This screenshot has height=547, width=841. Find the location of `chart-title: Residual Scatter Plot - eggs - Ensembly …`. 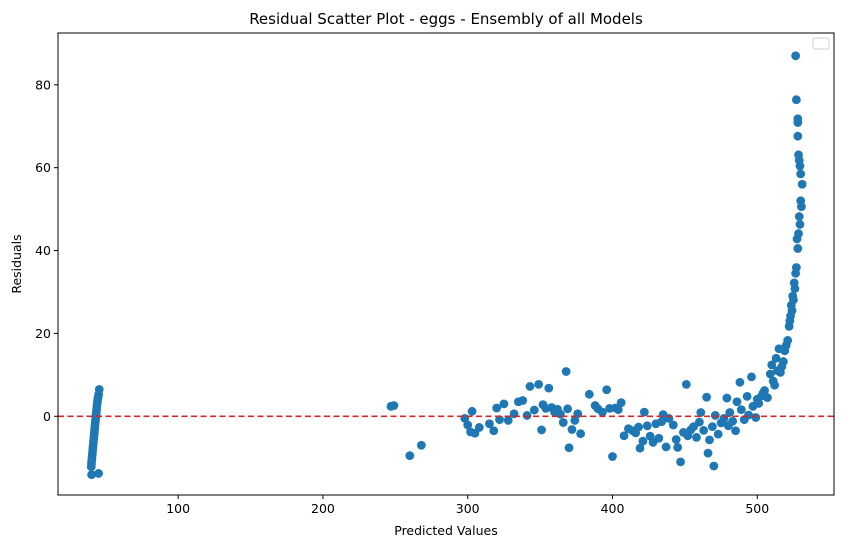

chart-title: Residual Scatter Plot - eggs - Ensembly … is located at coordinates (446, 19).